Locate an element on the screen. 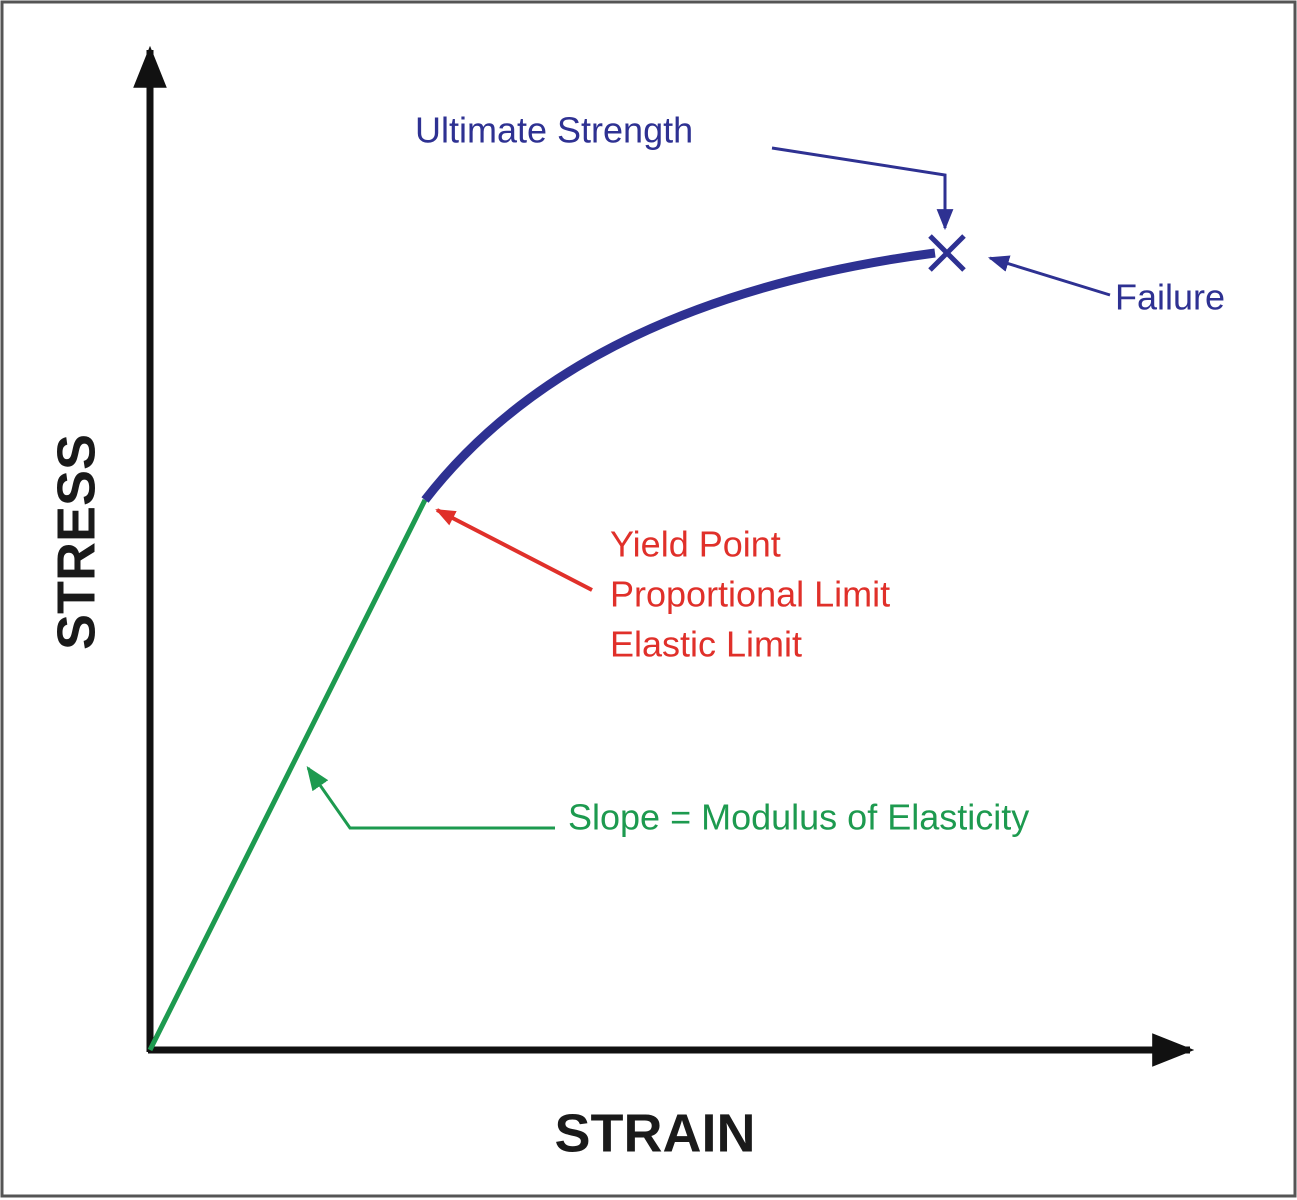 The image size is (1297, 1200). failure-label: Failure is located at coordinates (1170, 297).